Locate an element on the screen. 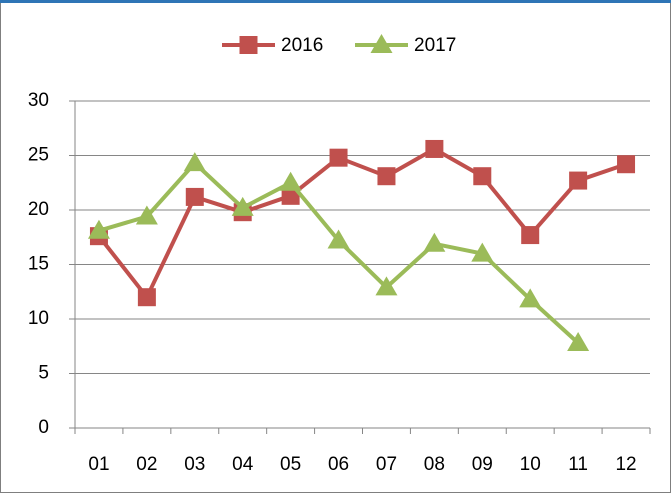  x-tick-label: 12 is located at coordinates (625, 464).